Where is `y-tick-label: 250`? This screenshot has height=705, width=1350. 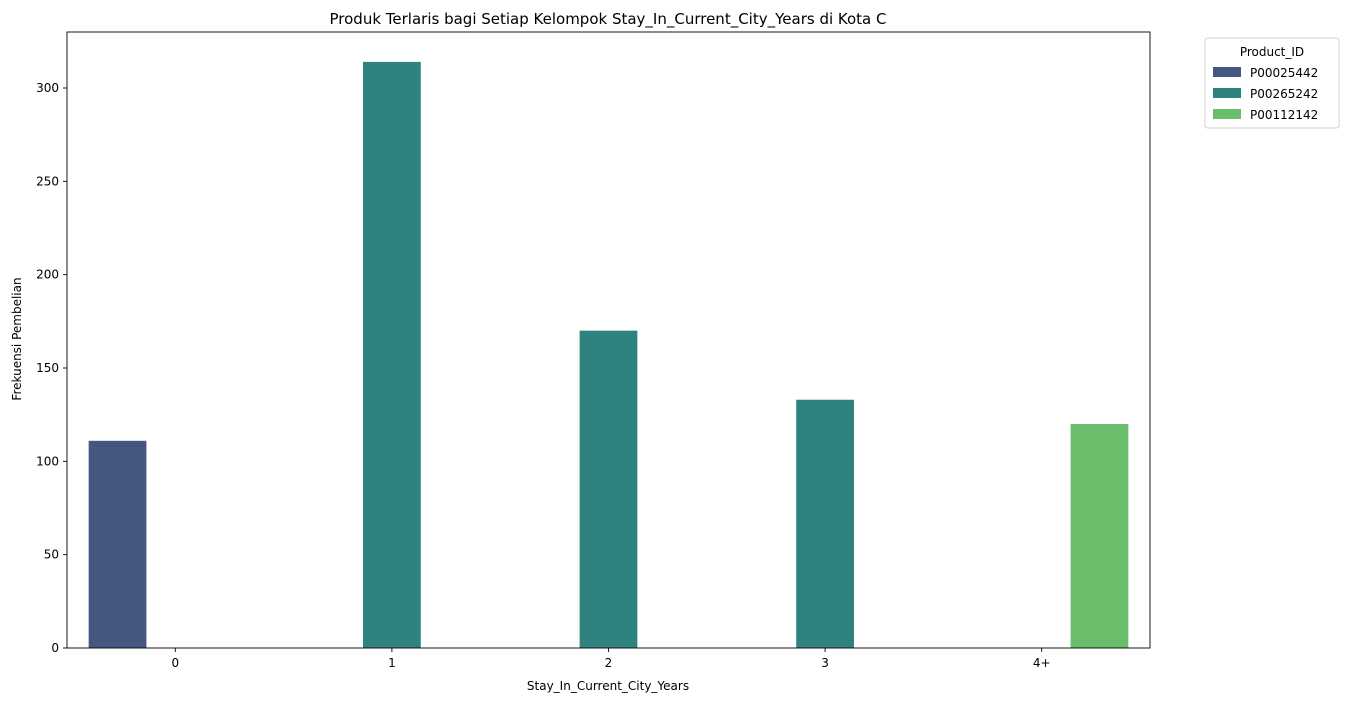
y-tick-label: 250 is located at coordinates (47, 181).